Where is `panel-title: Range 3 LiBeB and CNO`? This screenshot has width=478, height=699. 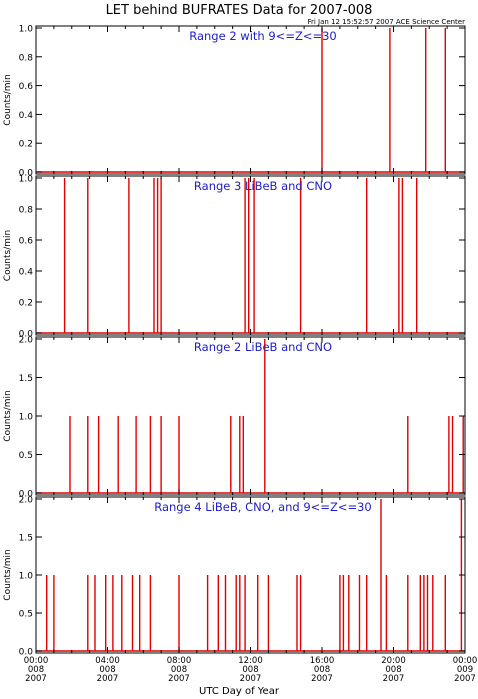
panel-title: Range 3 LiBeB and CNO is located at coordinates (263, 186).